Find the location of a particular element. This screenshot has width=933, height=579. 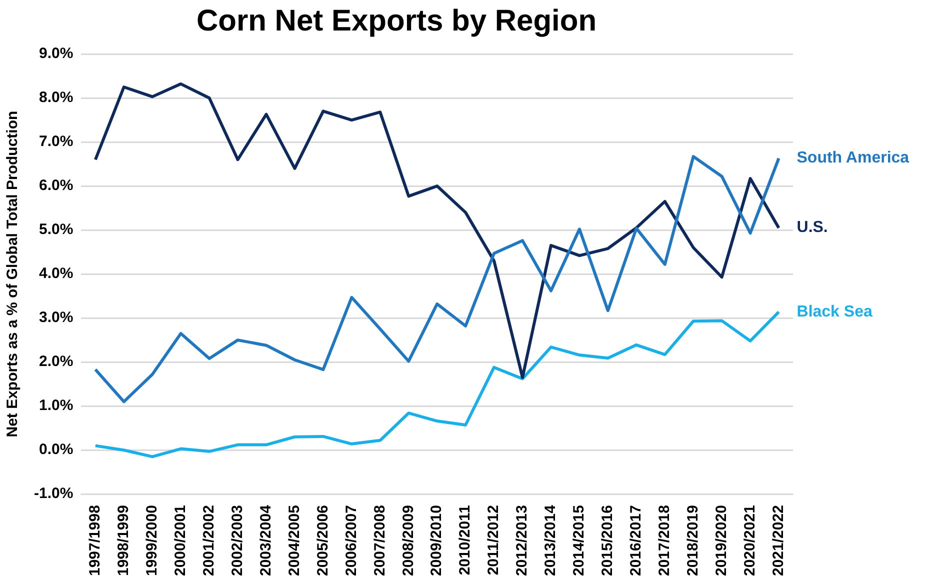

x-tick-label: 2019/2020 is located at coordinates (721, 540).